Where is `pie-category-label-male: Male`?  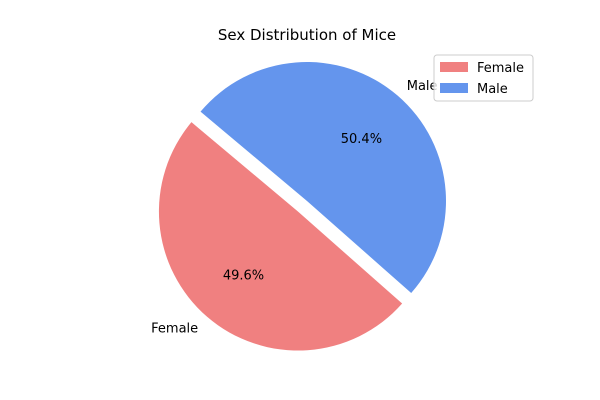 pie-category-label-male: Male is located at coordinates (422, 86).